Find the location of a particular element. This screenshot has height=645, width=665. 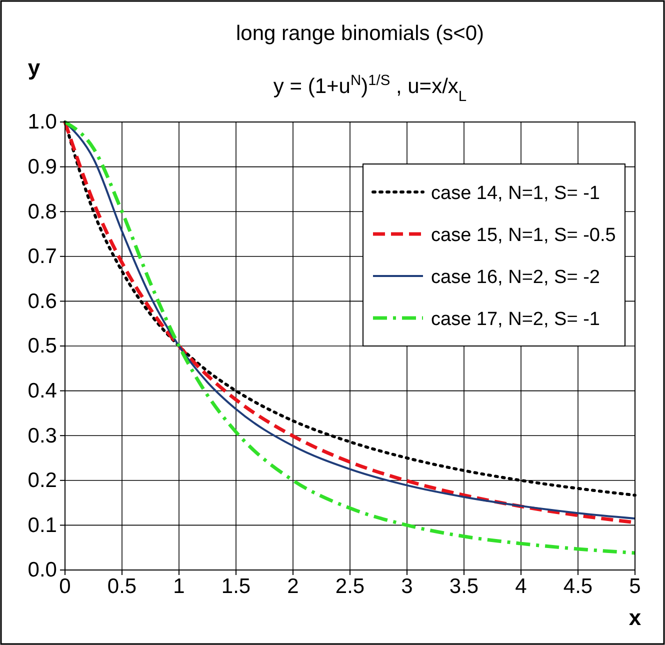

legend-label: case 17, N=2, S= -1 is located at coordinates (515, 319).